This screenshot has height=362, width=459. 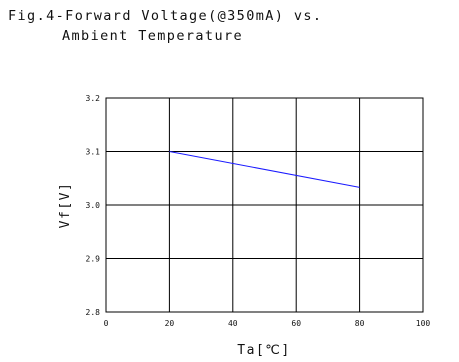 I want to click on chart-title-line-1: Fig.4-Forward Voltage(@350mA) vs., so click(x=165, y=16).